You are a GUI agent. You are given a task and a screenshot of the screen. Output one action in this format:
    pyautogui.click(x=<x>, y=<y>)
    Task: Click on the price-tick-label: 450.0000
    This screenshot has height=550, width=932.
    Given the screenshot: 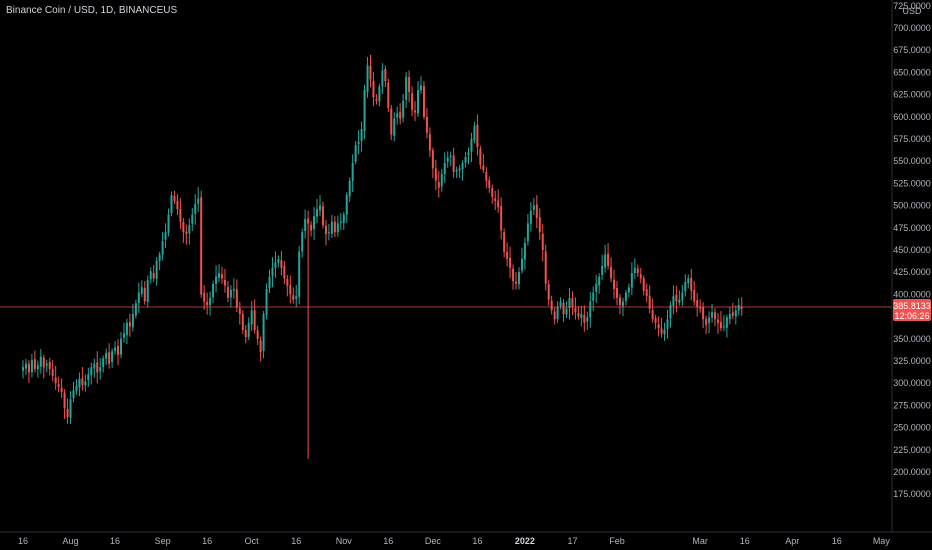 What is the action you would take?
    pyautogui.click(x=912, y=250)
    